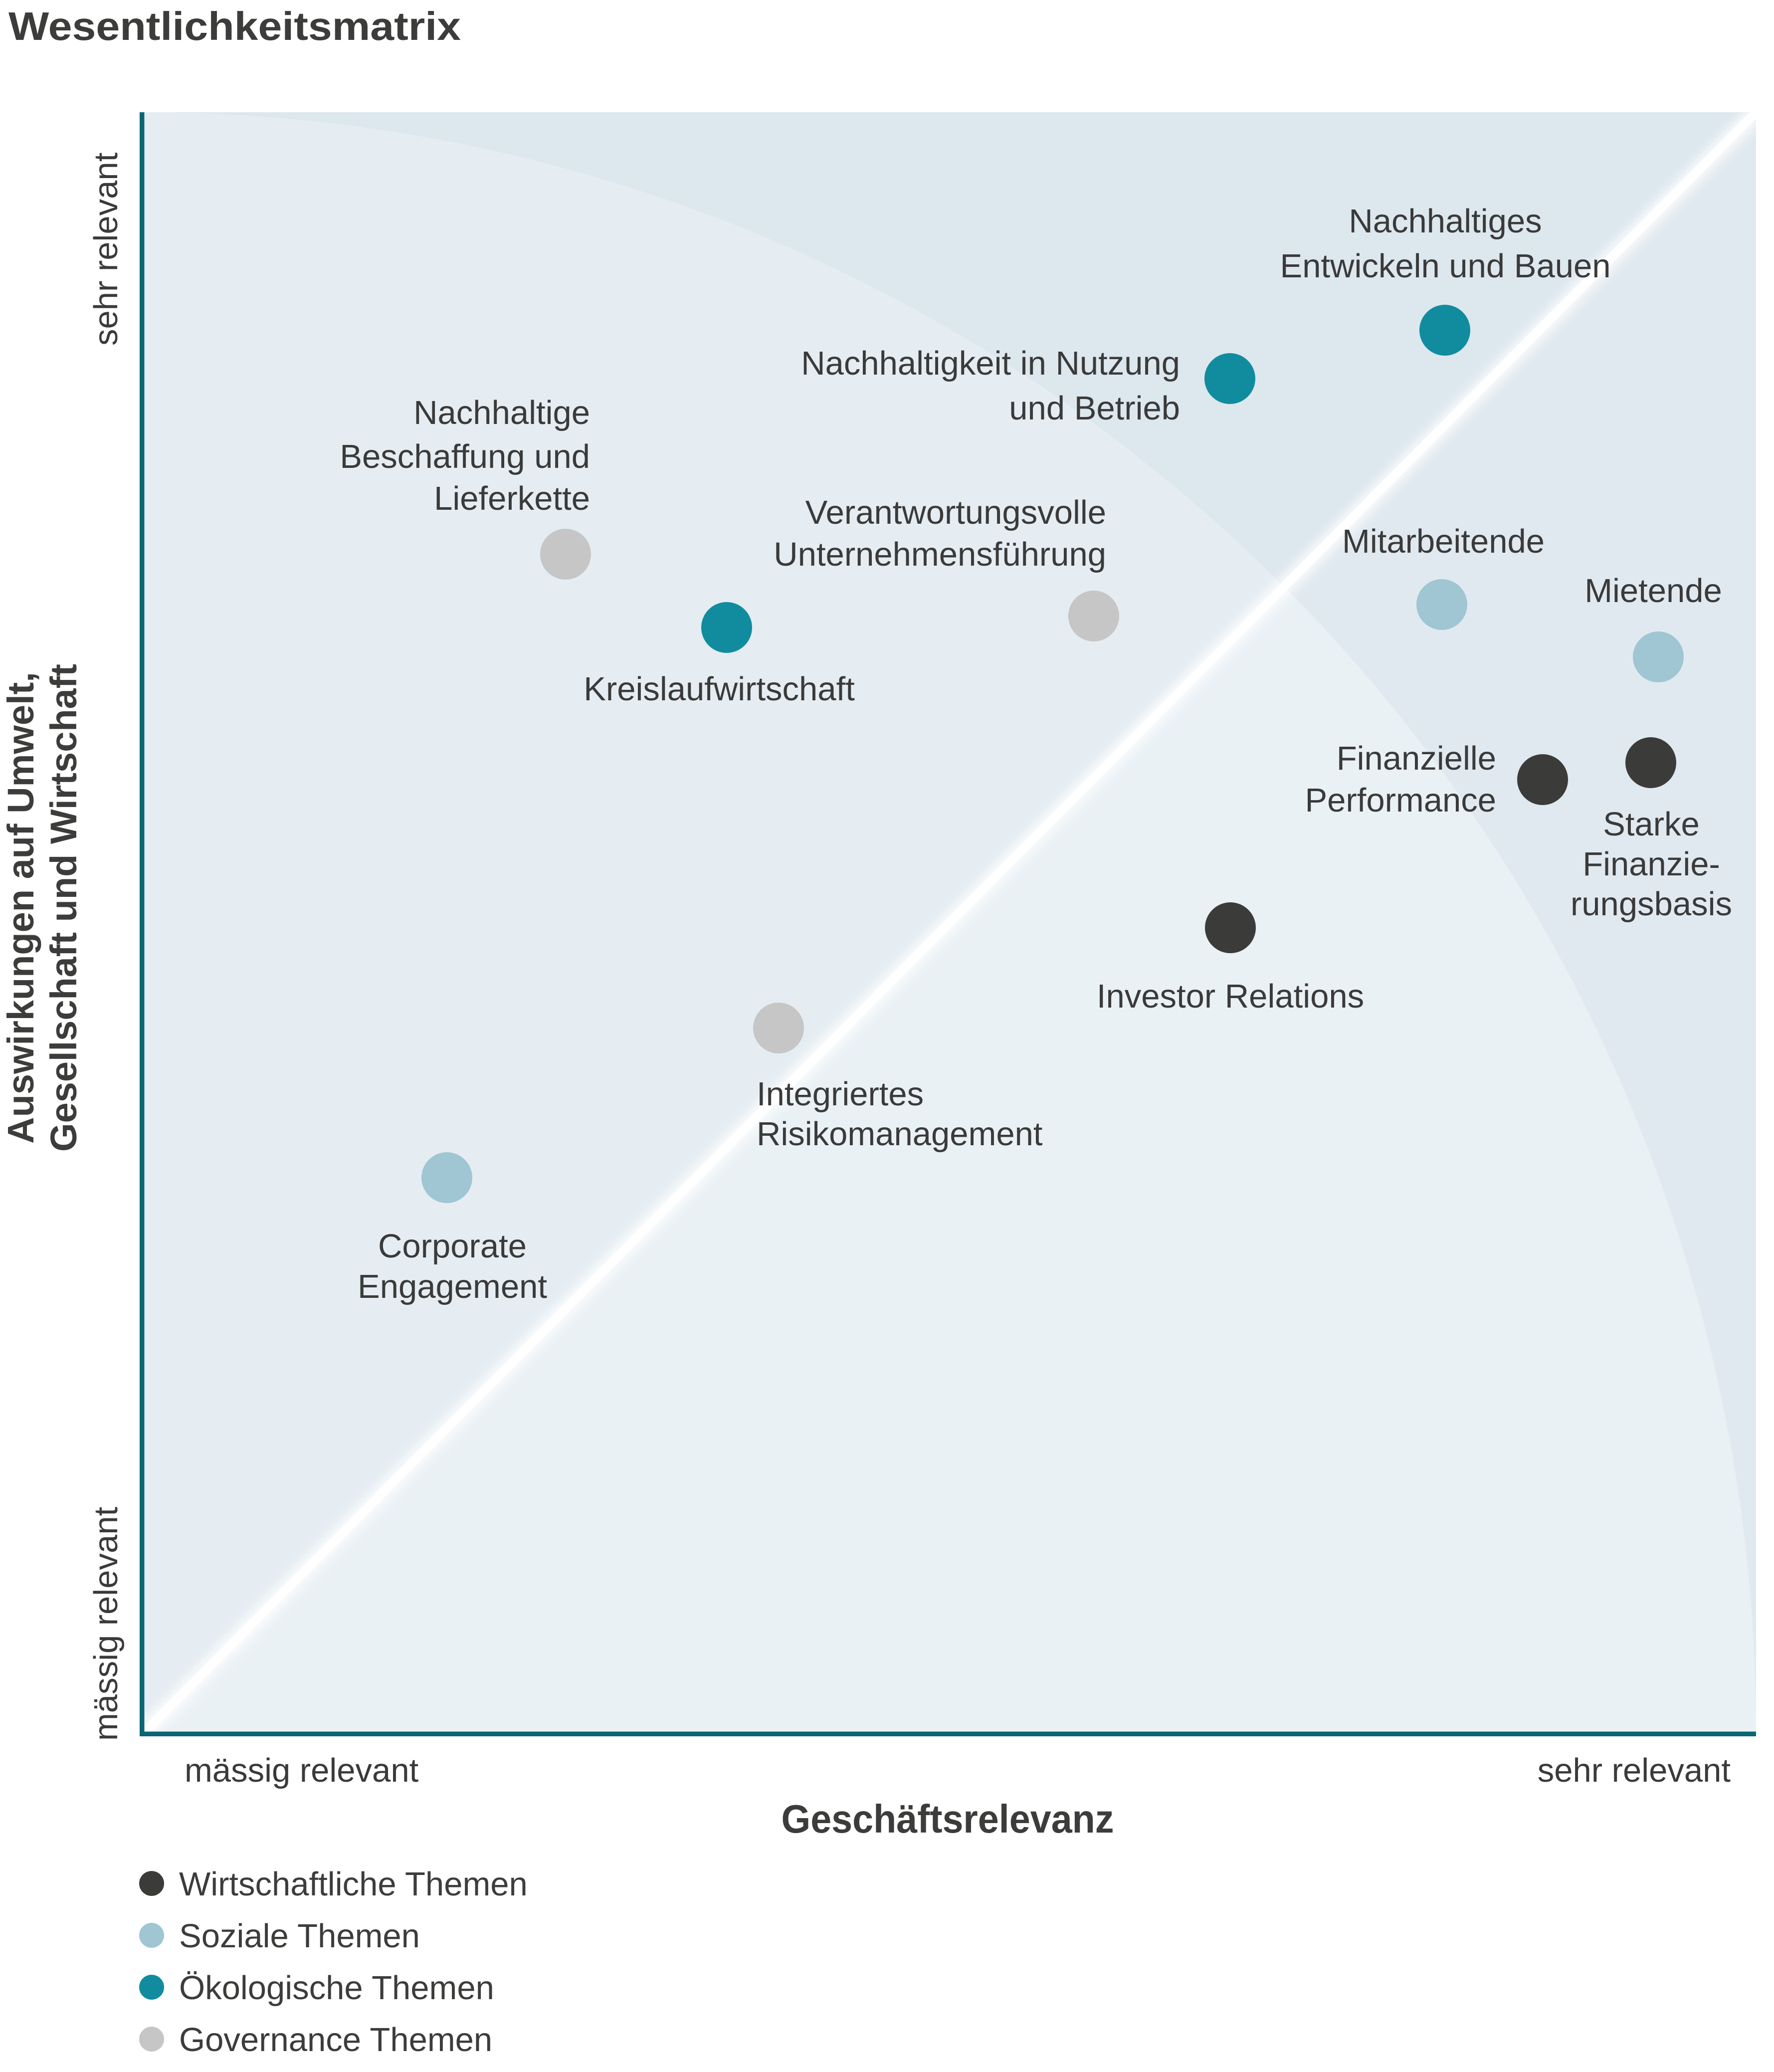 The height and width of the screenshot is (2072, 1774). I want to click on svg-text: Corporate, so click(453, 1246).